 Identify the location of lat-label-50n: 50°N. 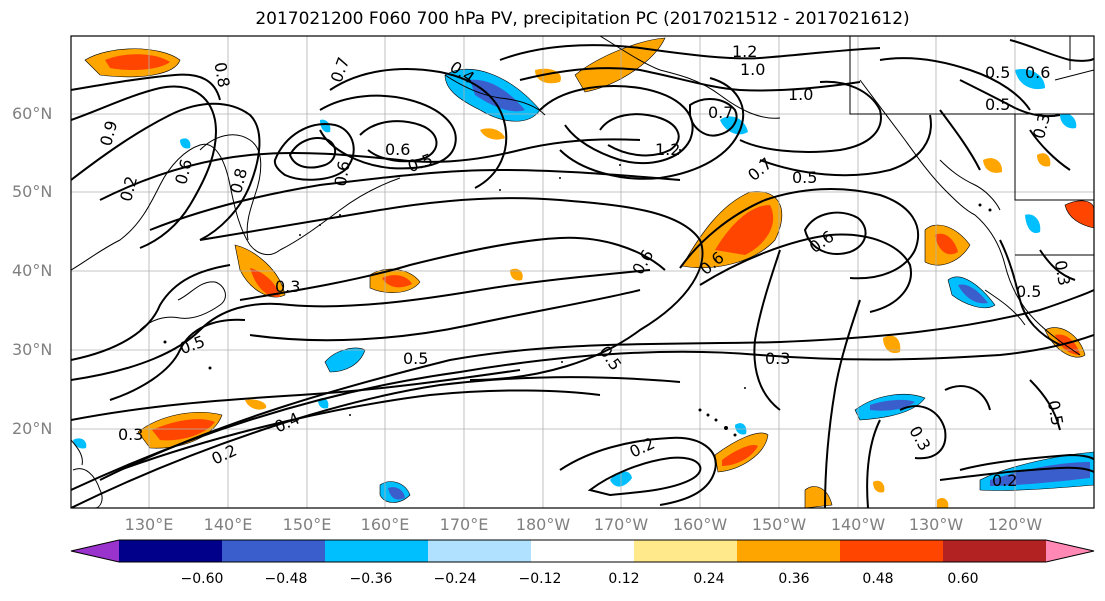
(32, 191).